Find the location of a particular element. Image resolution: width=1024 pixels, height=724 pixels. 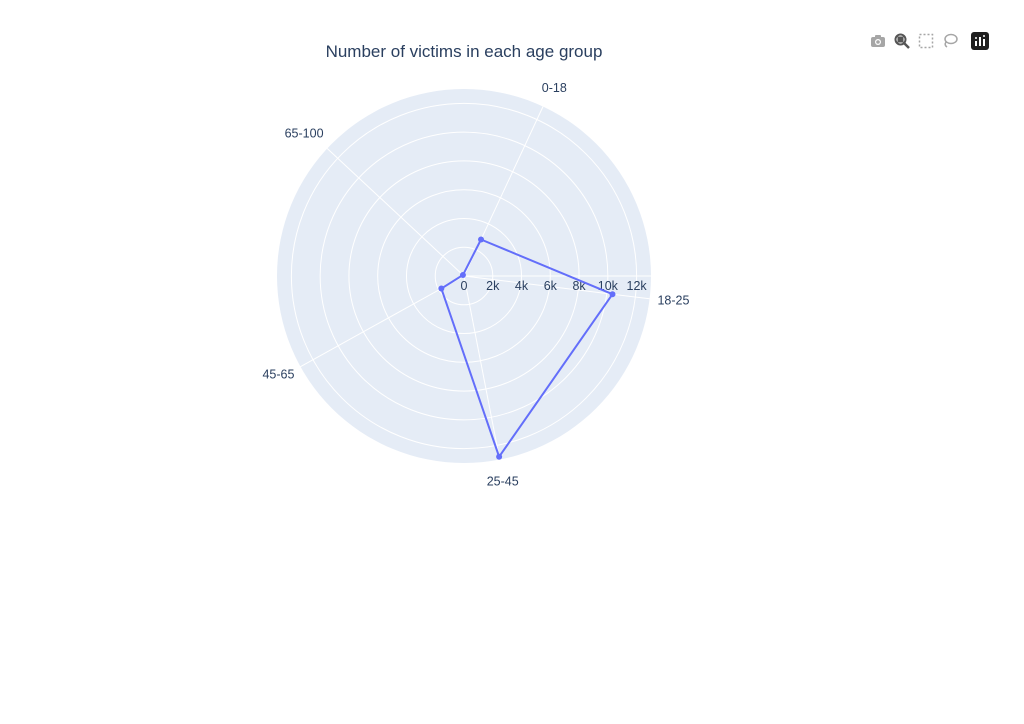

radial-tick-label: 4k is located at coordinates (522, 286).